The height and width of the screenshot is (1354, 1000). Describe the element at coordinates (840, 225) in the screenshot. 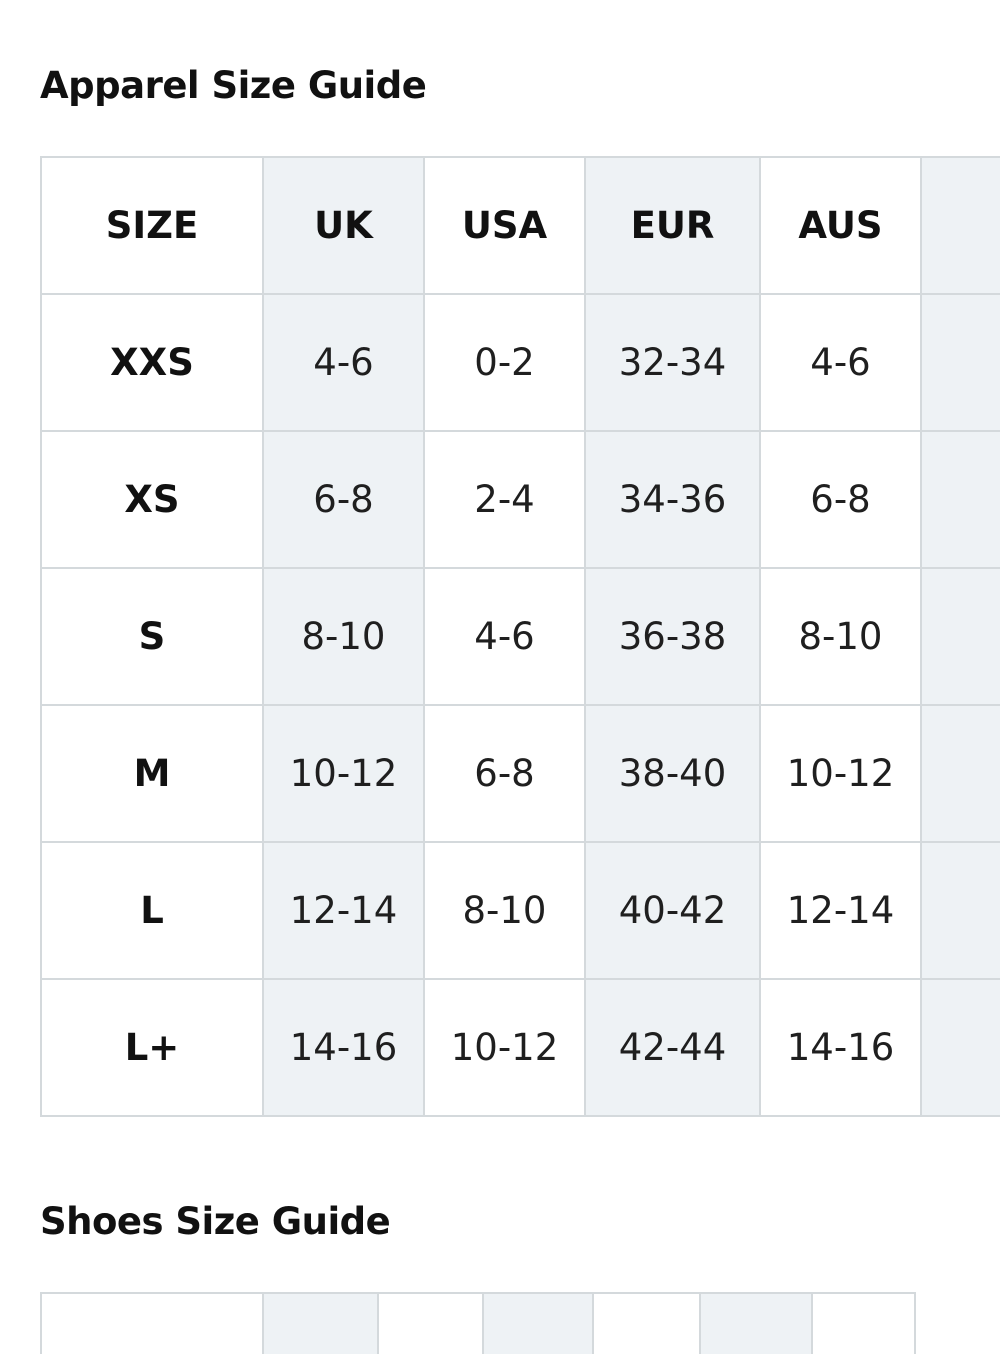

I see `header-aus: AUS` at that location.